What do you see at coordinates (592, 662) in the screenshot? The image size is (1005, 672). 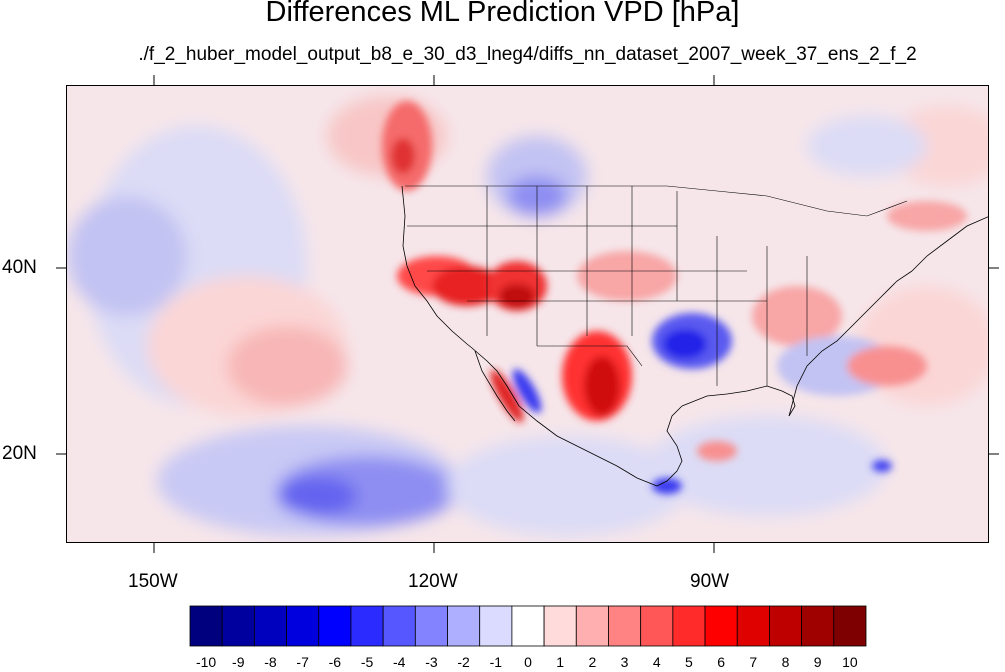 I see `colorbar-tick-label: 2` at bounding box center [592, 662].